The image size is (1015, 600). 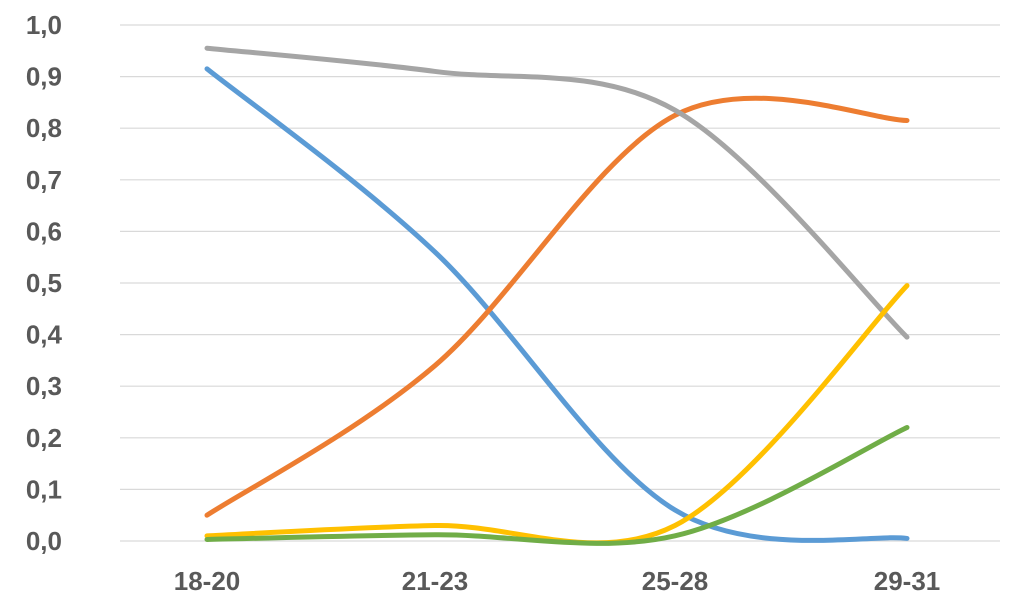 What do you see at coordinates (44, 438) in the screenshot?
I see `y-tick-label: 0,2` at bounding box center [44, 438].